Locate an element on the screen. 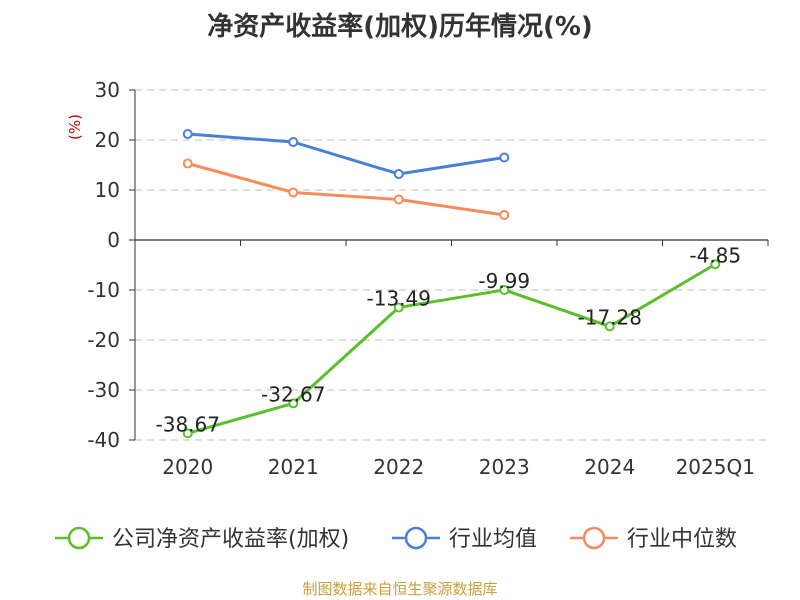  data-label: -38.67 is located at coordinates (188, 424).